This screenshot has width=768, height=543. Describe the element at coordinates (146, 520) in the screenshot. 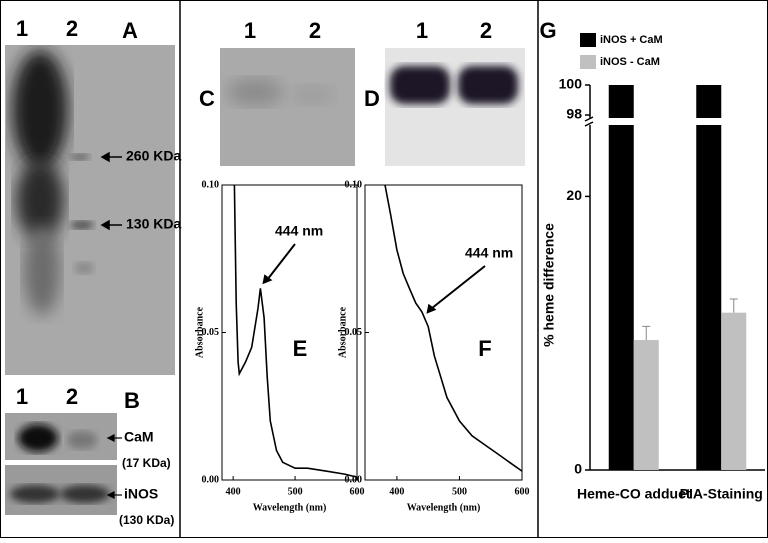

I see `row-size: (130 KDa)` at that location.